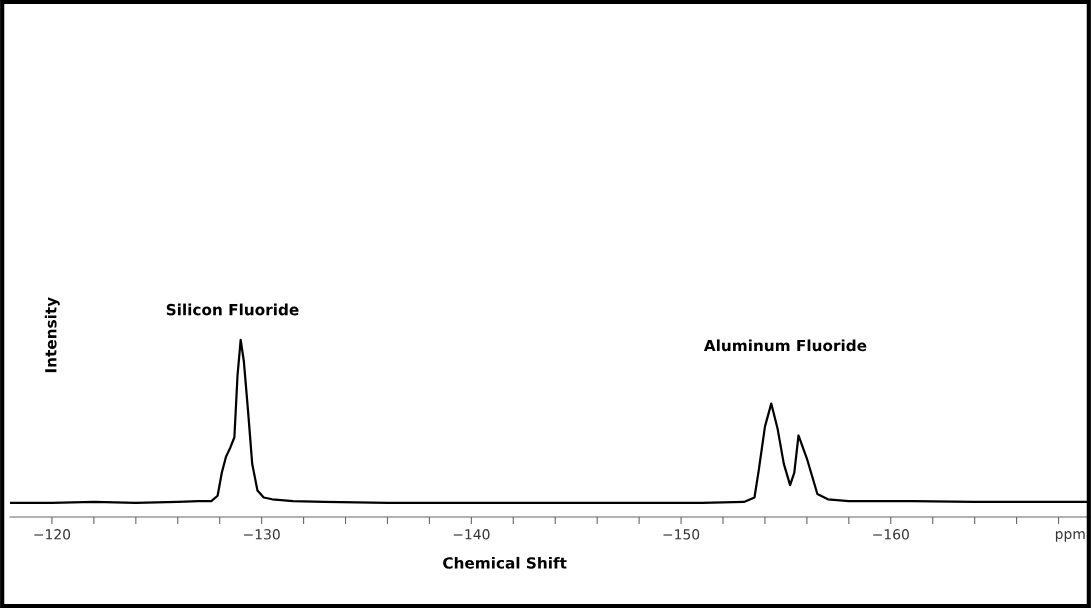  Describe the element at coordinates (681, 534) in the screenshot. I see `x-tick-label: −150` at that location.